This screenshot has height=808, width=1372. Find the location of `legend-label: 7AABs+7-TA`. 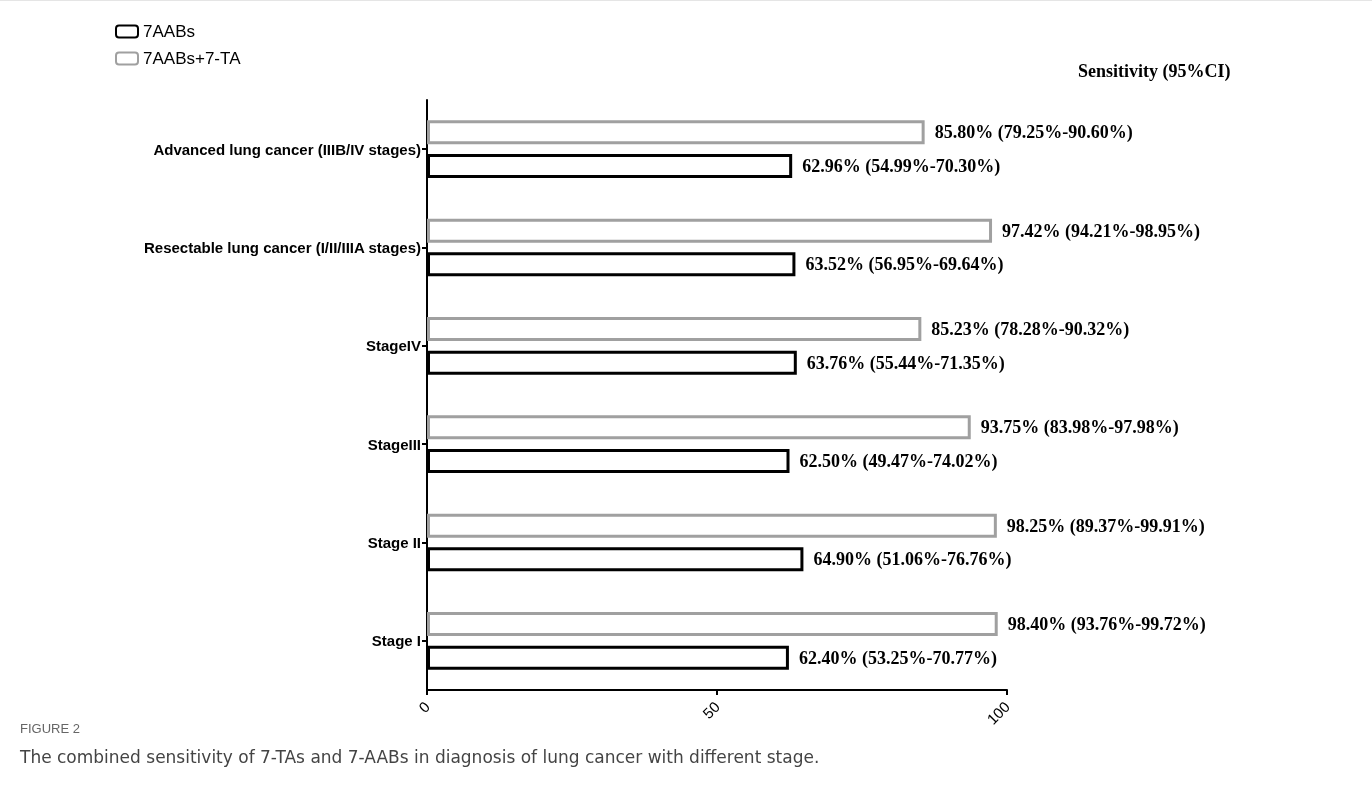

legend-label: 7AABs+7-TA is located at coordinates (192, 58).